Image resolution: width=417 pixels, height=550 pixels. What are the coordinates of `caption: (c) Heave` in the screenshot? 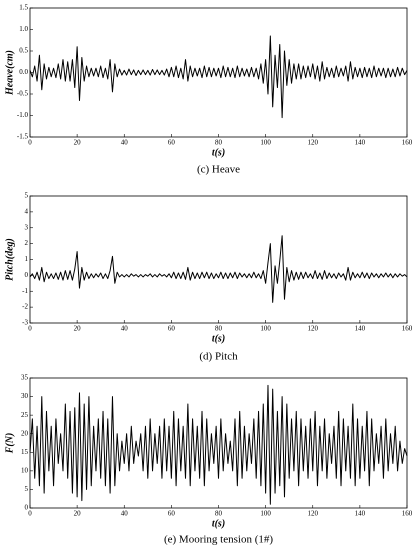 It's located at (218, 170).